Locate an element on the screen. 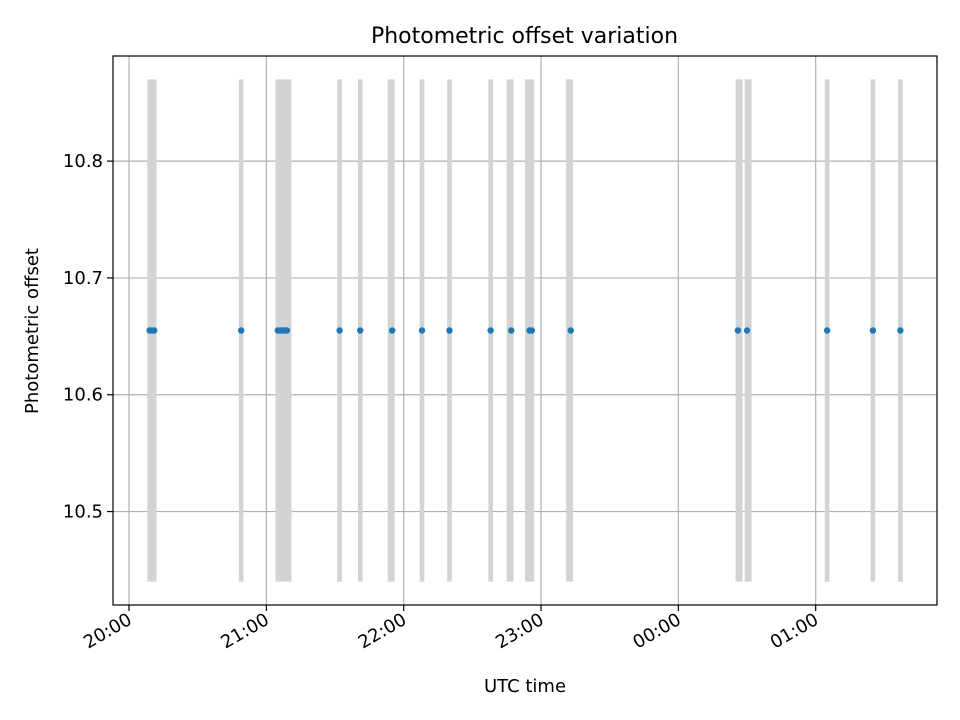  y-tick-label: 10.7 is located at coordinates (83, 278).